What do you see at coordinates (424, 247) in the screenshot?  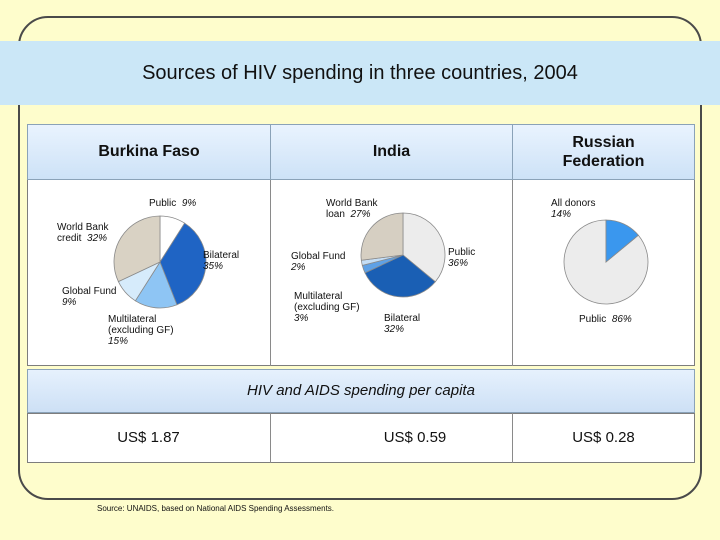 I see `pie-slice-public` at bounding box center [424, 247].